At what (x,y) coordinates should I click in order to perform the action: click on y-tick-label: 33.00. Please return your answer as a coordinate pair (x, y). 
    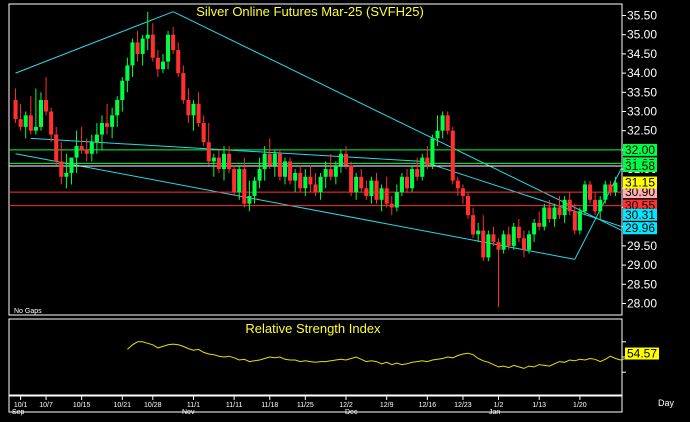
    Looking at the image, I should click on (642, 112).